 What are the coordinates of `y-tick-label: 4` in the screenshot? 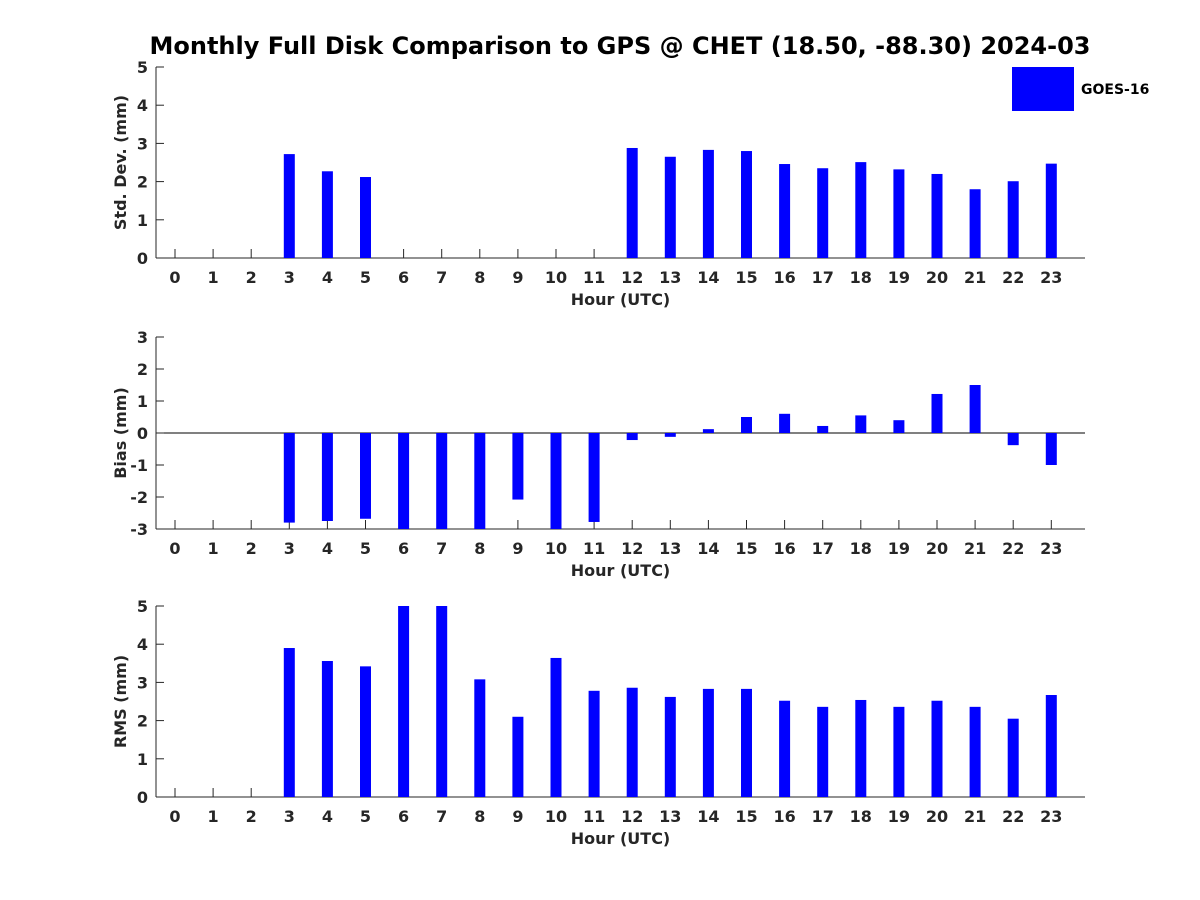 It's located at (142, 105).